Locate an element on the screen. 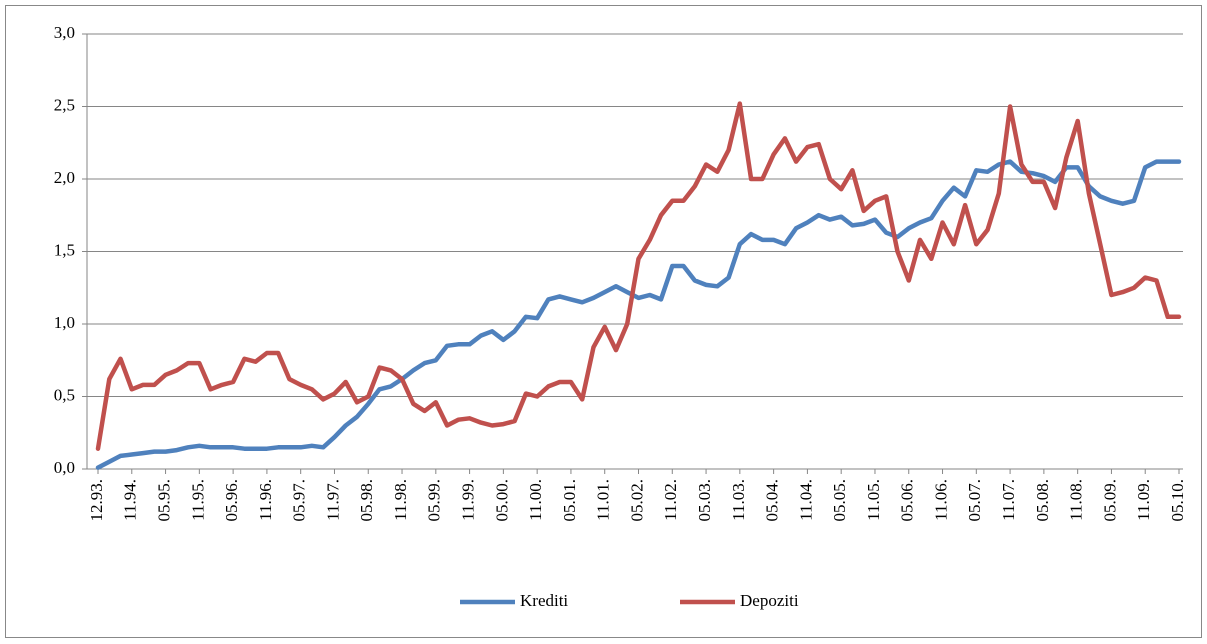 This screenshot has height=644, width=1207. x-tick-label: 05.97. is located at coordinates (299, 500).